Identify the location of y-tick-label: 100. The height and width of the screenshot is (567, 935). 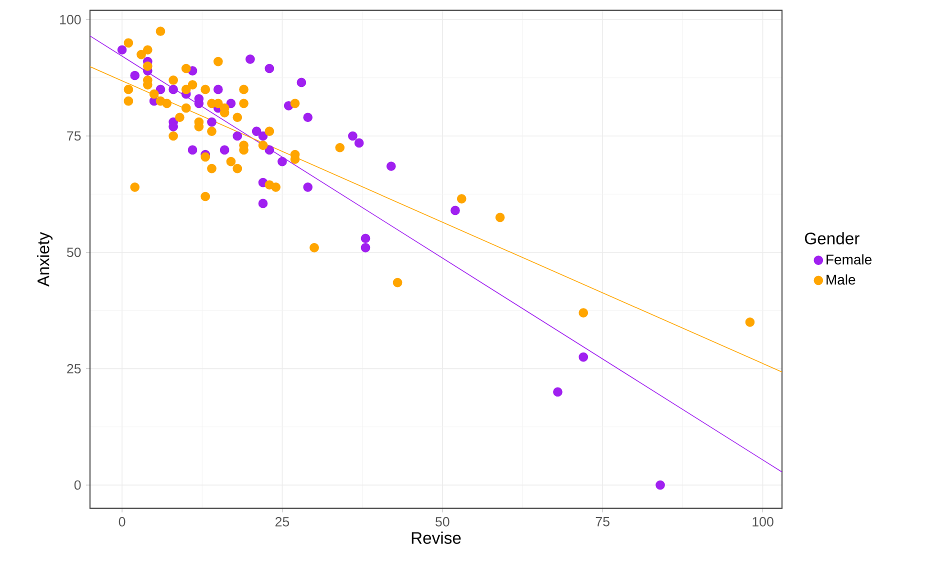
(70, 19).